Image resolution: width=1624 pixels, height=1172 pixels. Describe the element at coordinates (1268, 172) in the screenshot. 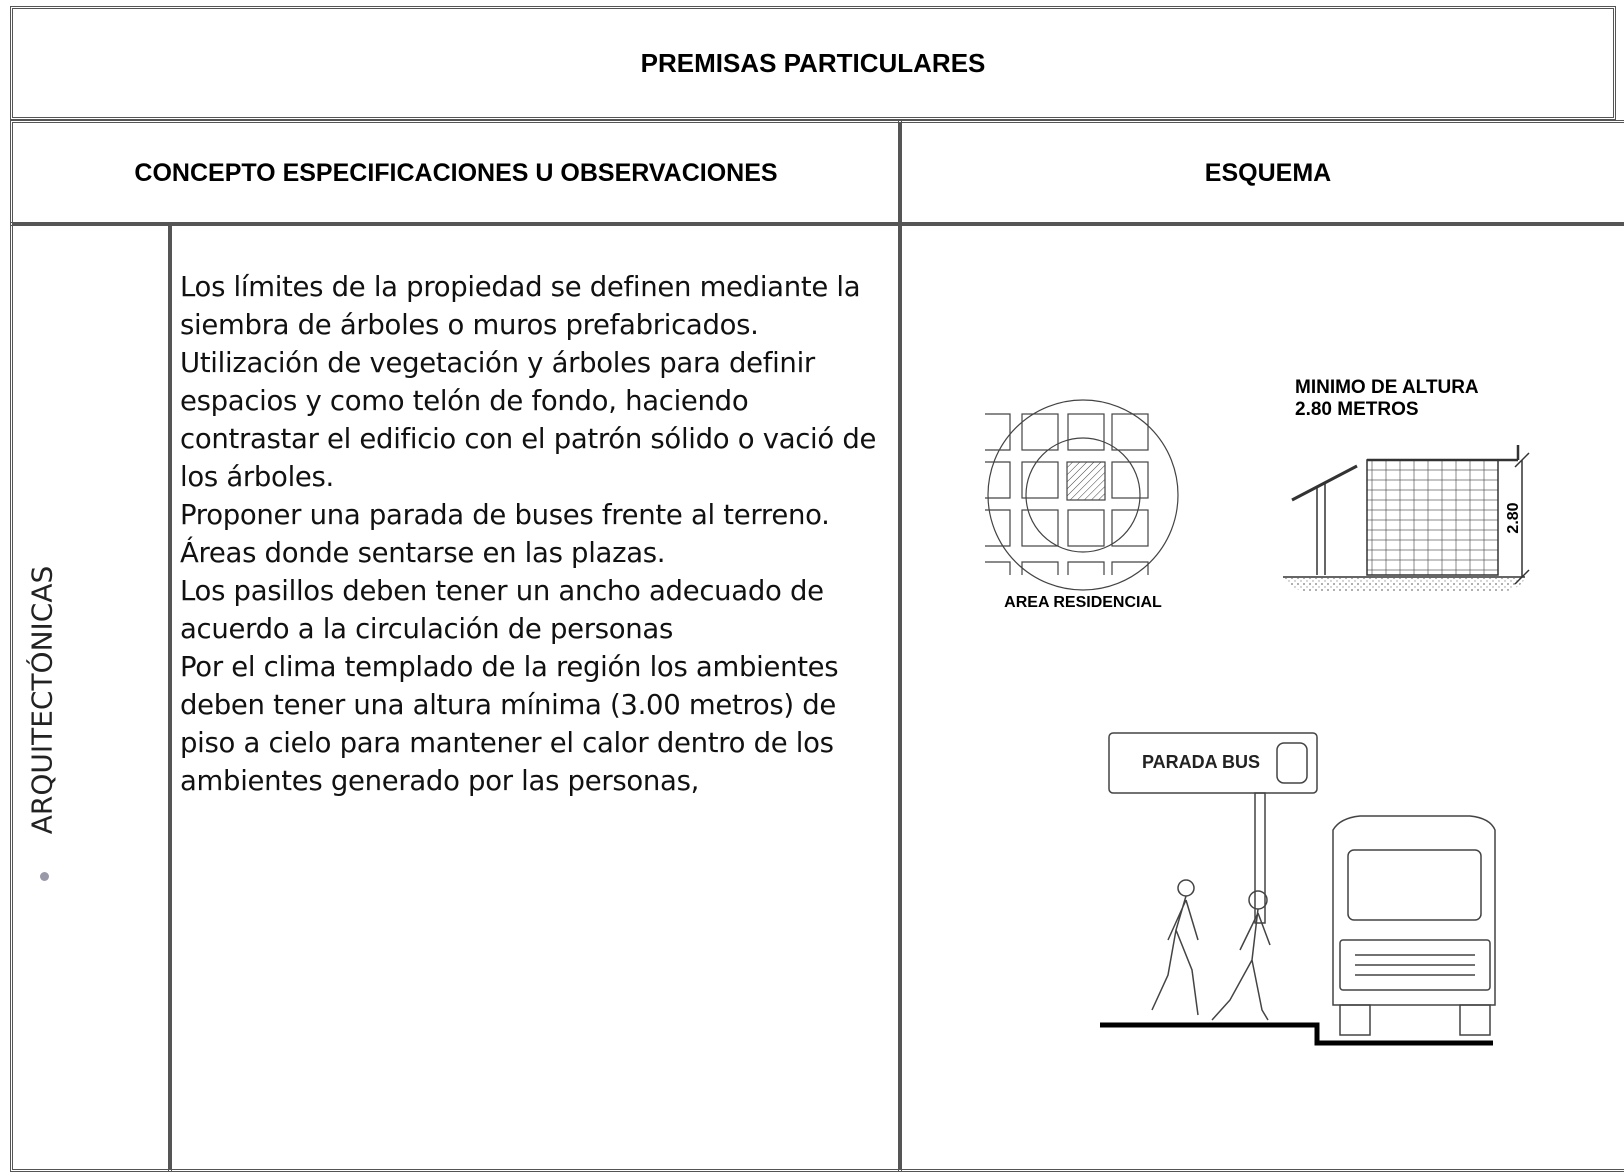

I see `column-header: ESQUEMA` at that location.